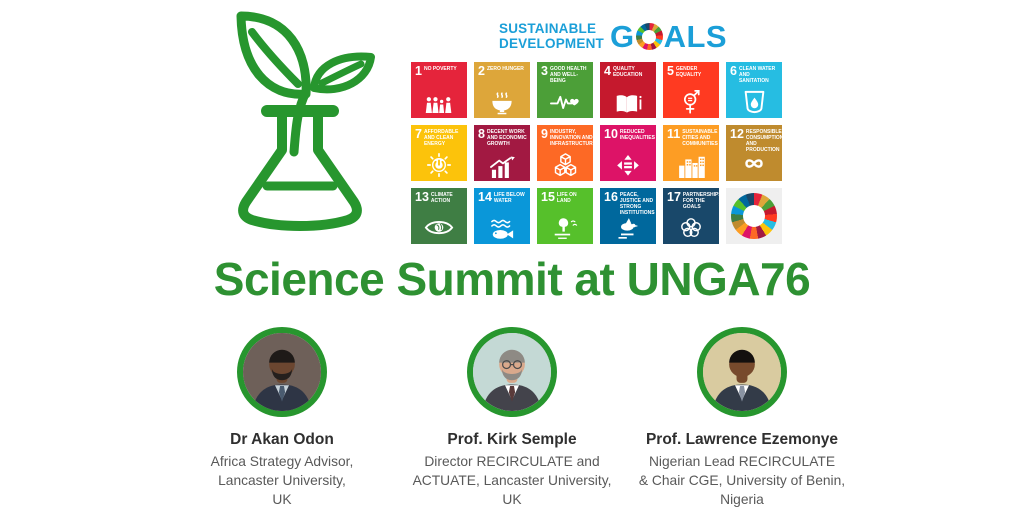 The image size is (1024, 512). Describe the element at coordinates (611, 197) in the screenshot. I see `sdg-goal-number: 16` at that location.